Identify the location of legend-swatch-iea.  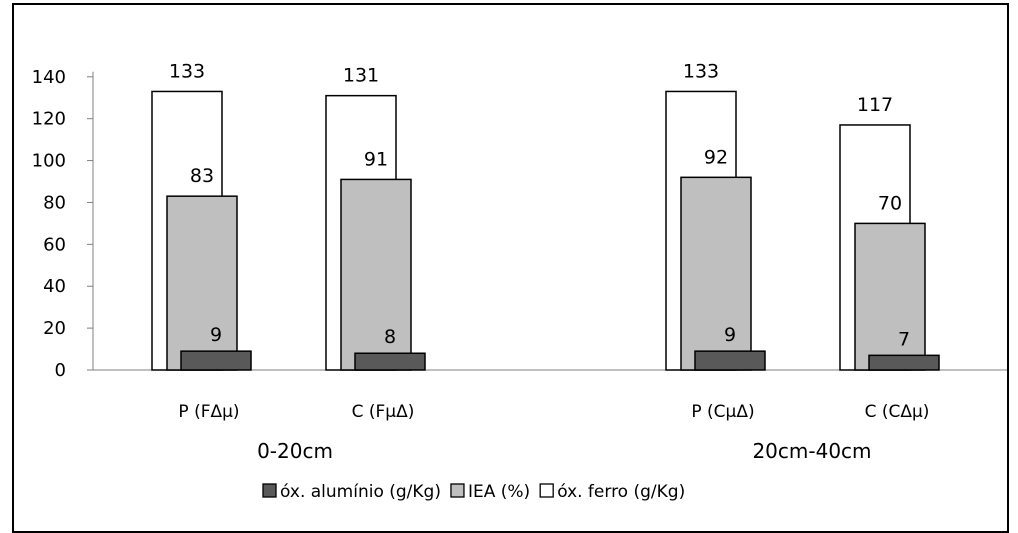
(457, 490).